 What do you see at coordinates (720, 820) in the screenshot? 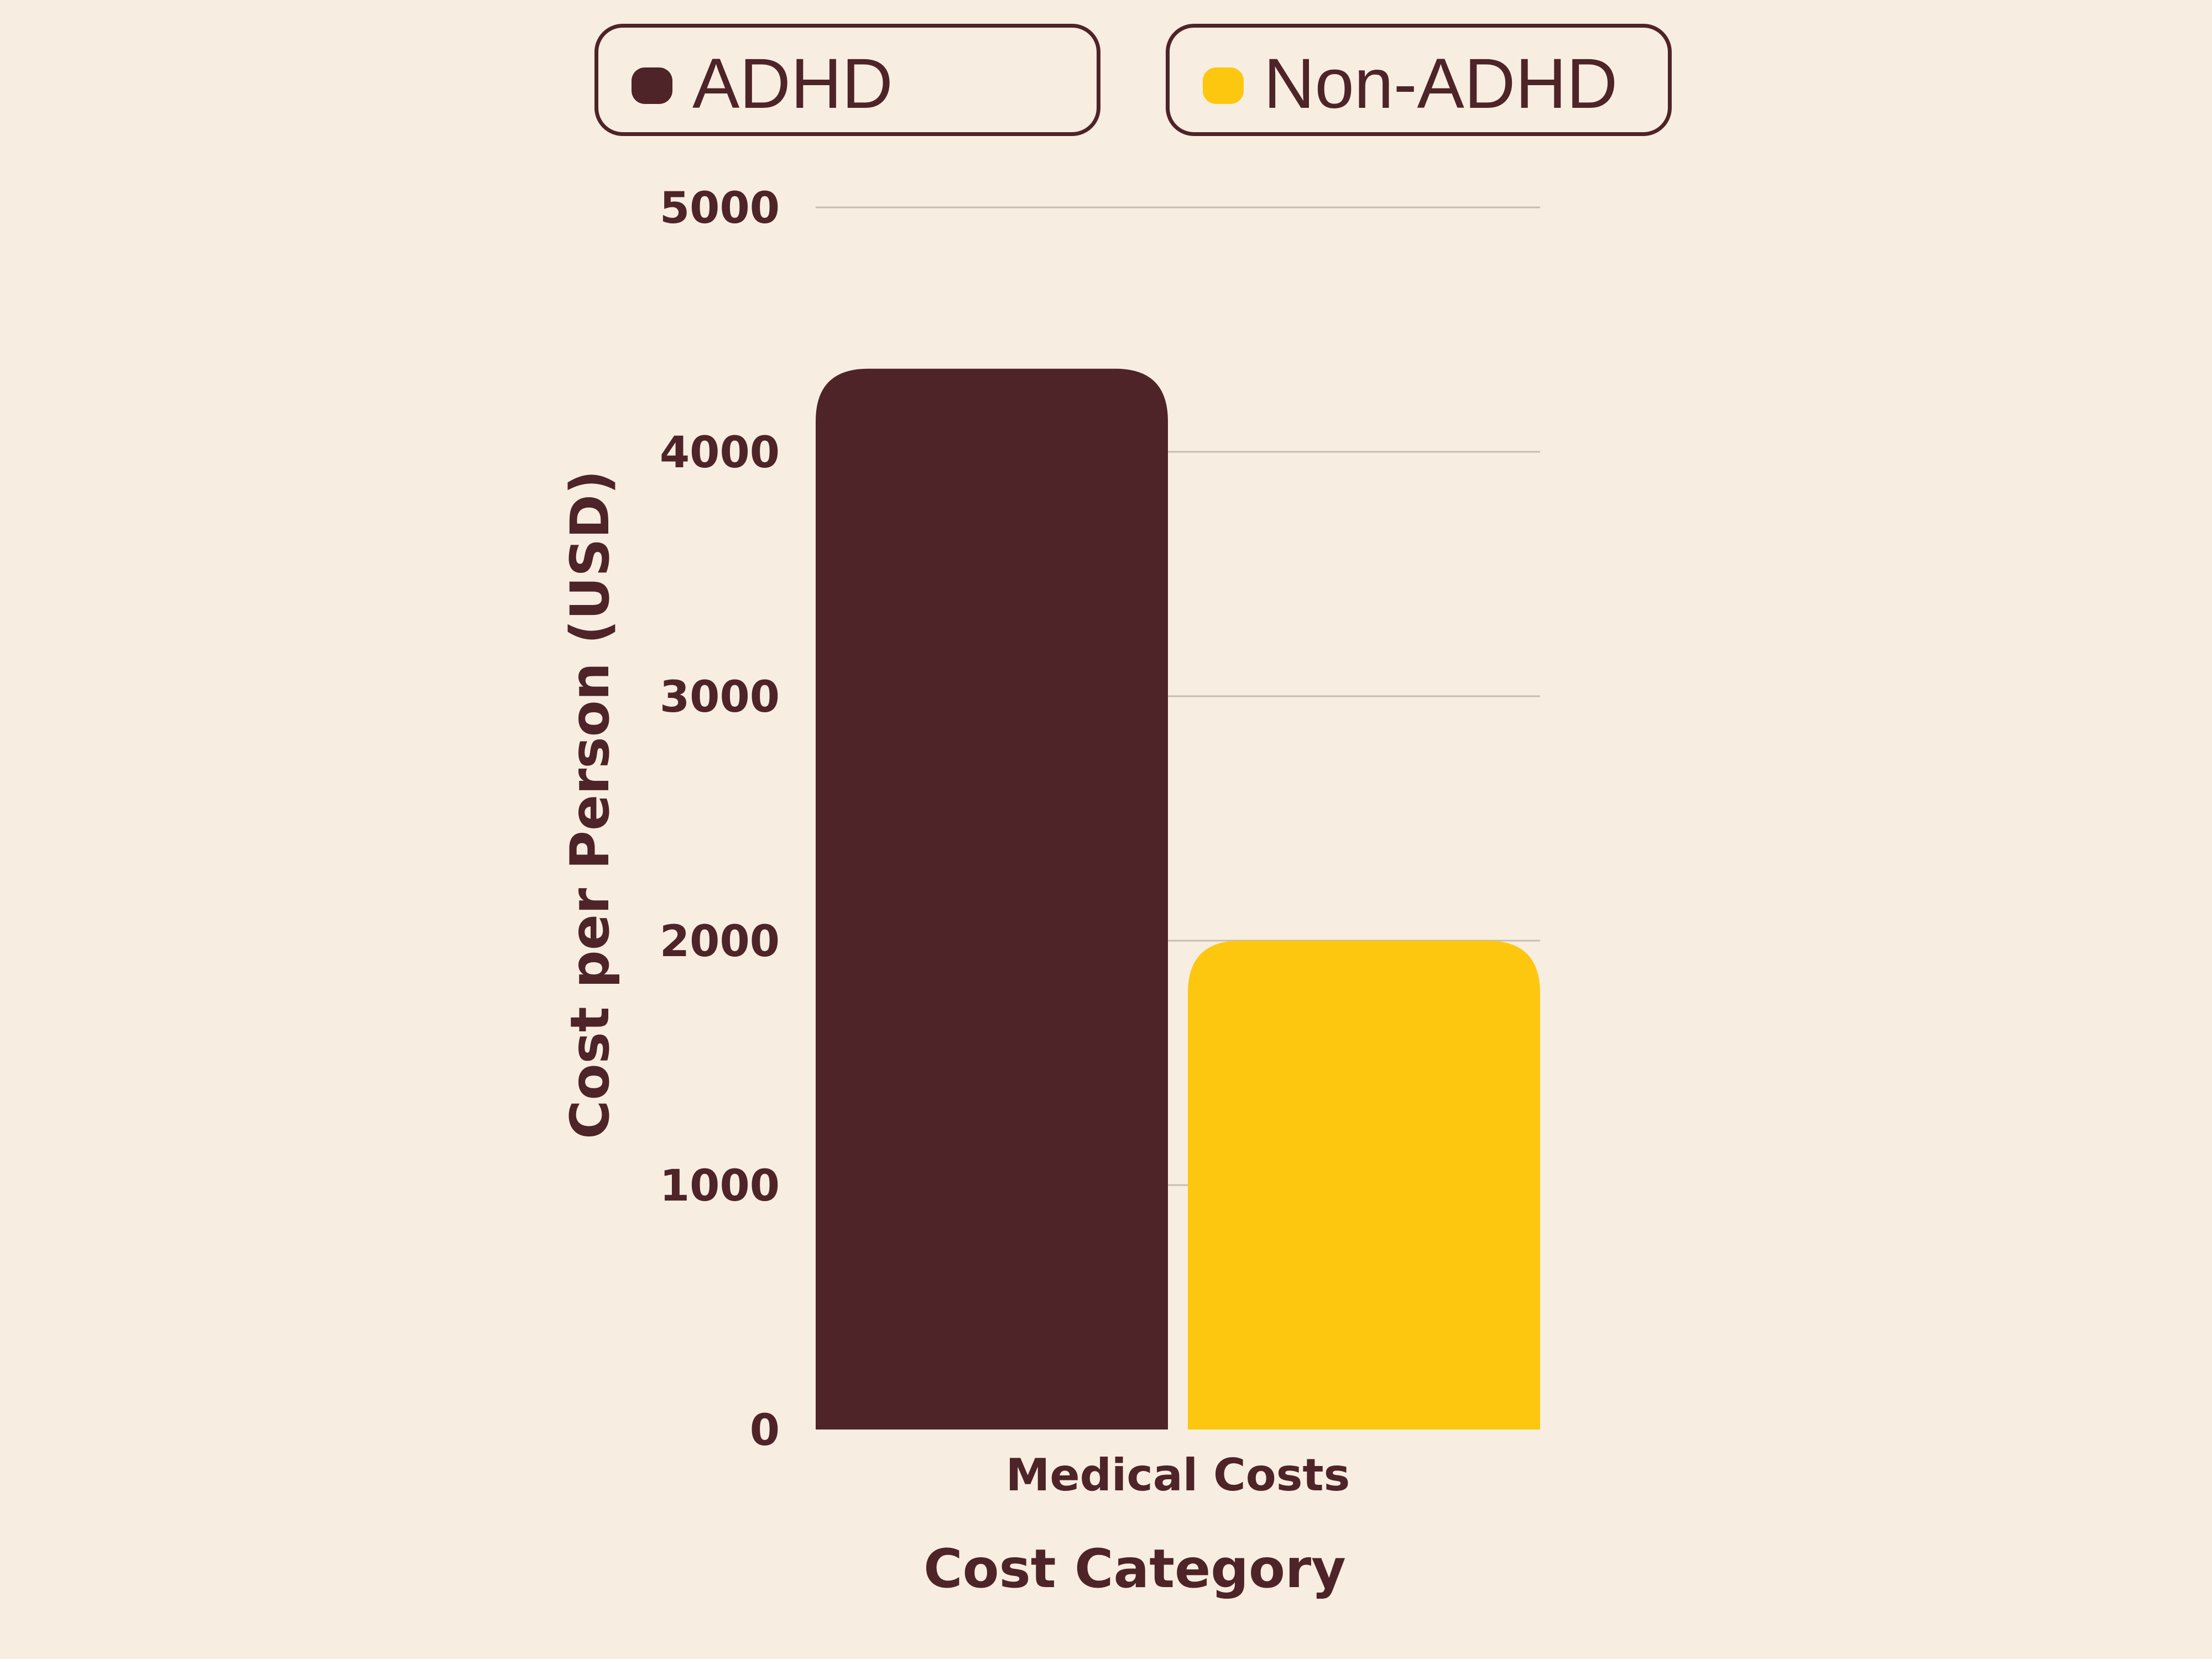
I see `y-axis-ticks: 0 1000 2000 3000 4000 5000` at bounding box center [720, 820].